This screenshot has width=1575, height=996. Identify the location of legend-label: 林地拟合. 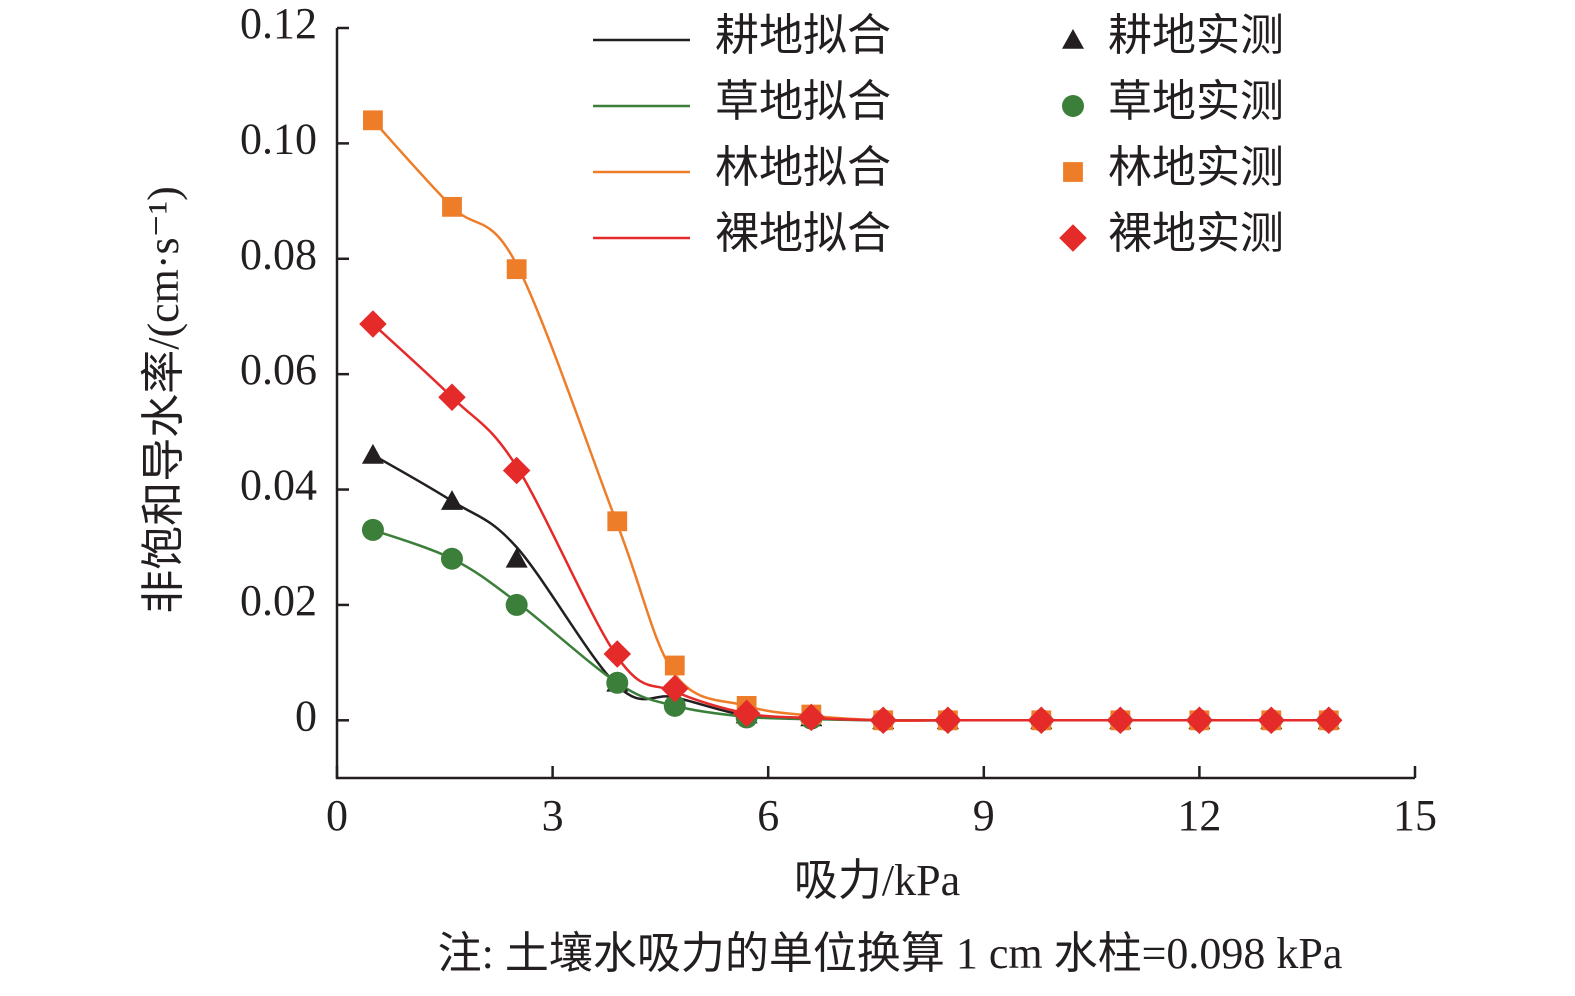
(803, 167).